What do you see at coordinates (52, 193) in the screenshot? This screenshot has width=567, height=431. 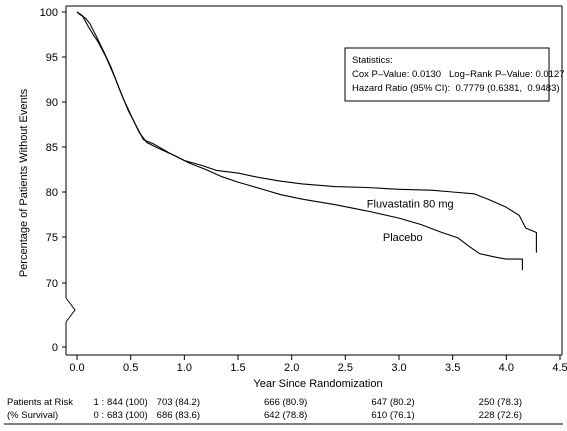 I see `y-tick-label: 80` at bounding box center [52, 193].